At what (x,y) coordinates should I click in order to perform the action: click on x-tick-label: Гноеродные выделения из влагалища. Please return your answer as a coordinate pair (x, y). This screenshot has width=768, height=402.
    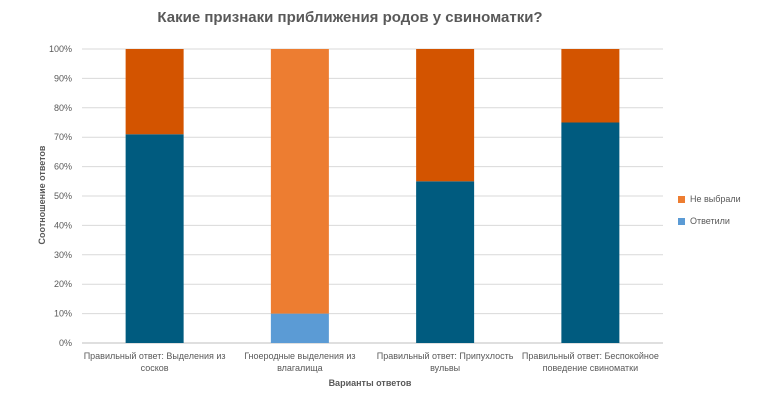
    Looking at the image, I should click on (300, 362).